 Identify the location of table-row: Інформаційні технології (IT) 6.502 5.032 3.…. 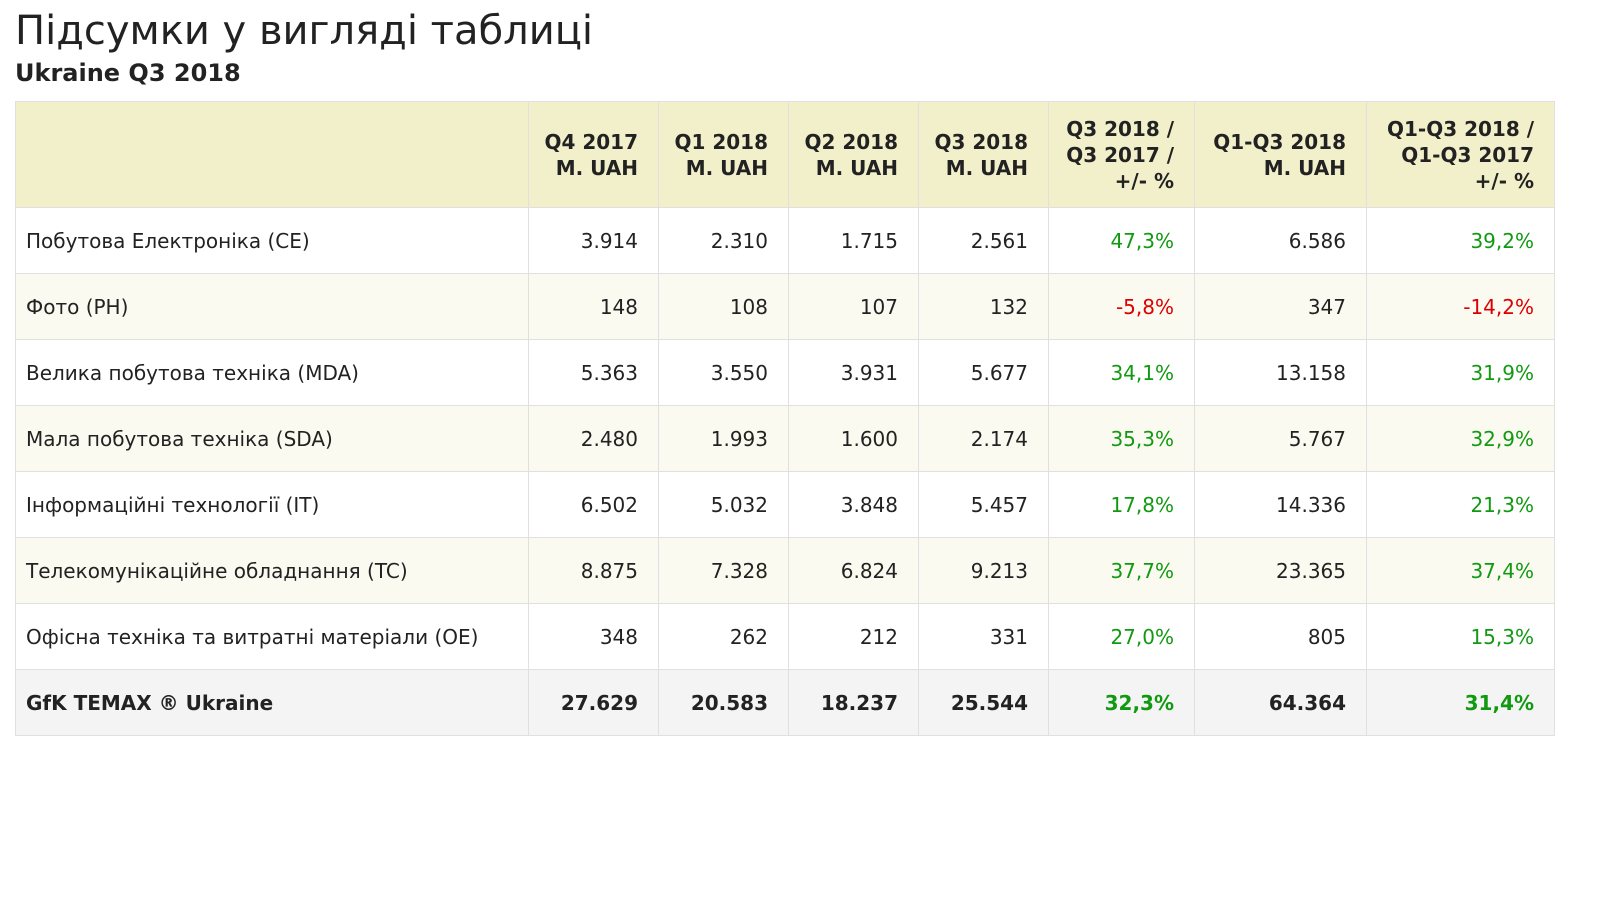
(785, 504).